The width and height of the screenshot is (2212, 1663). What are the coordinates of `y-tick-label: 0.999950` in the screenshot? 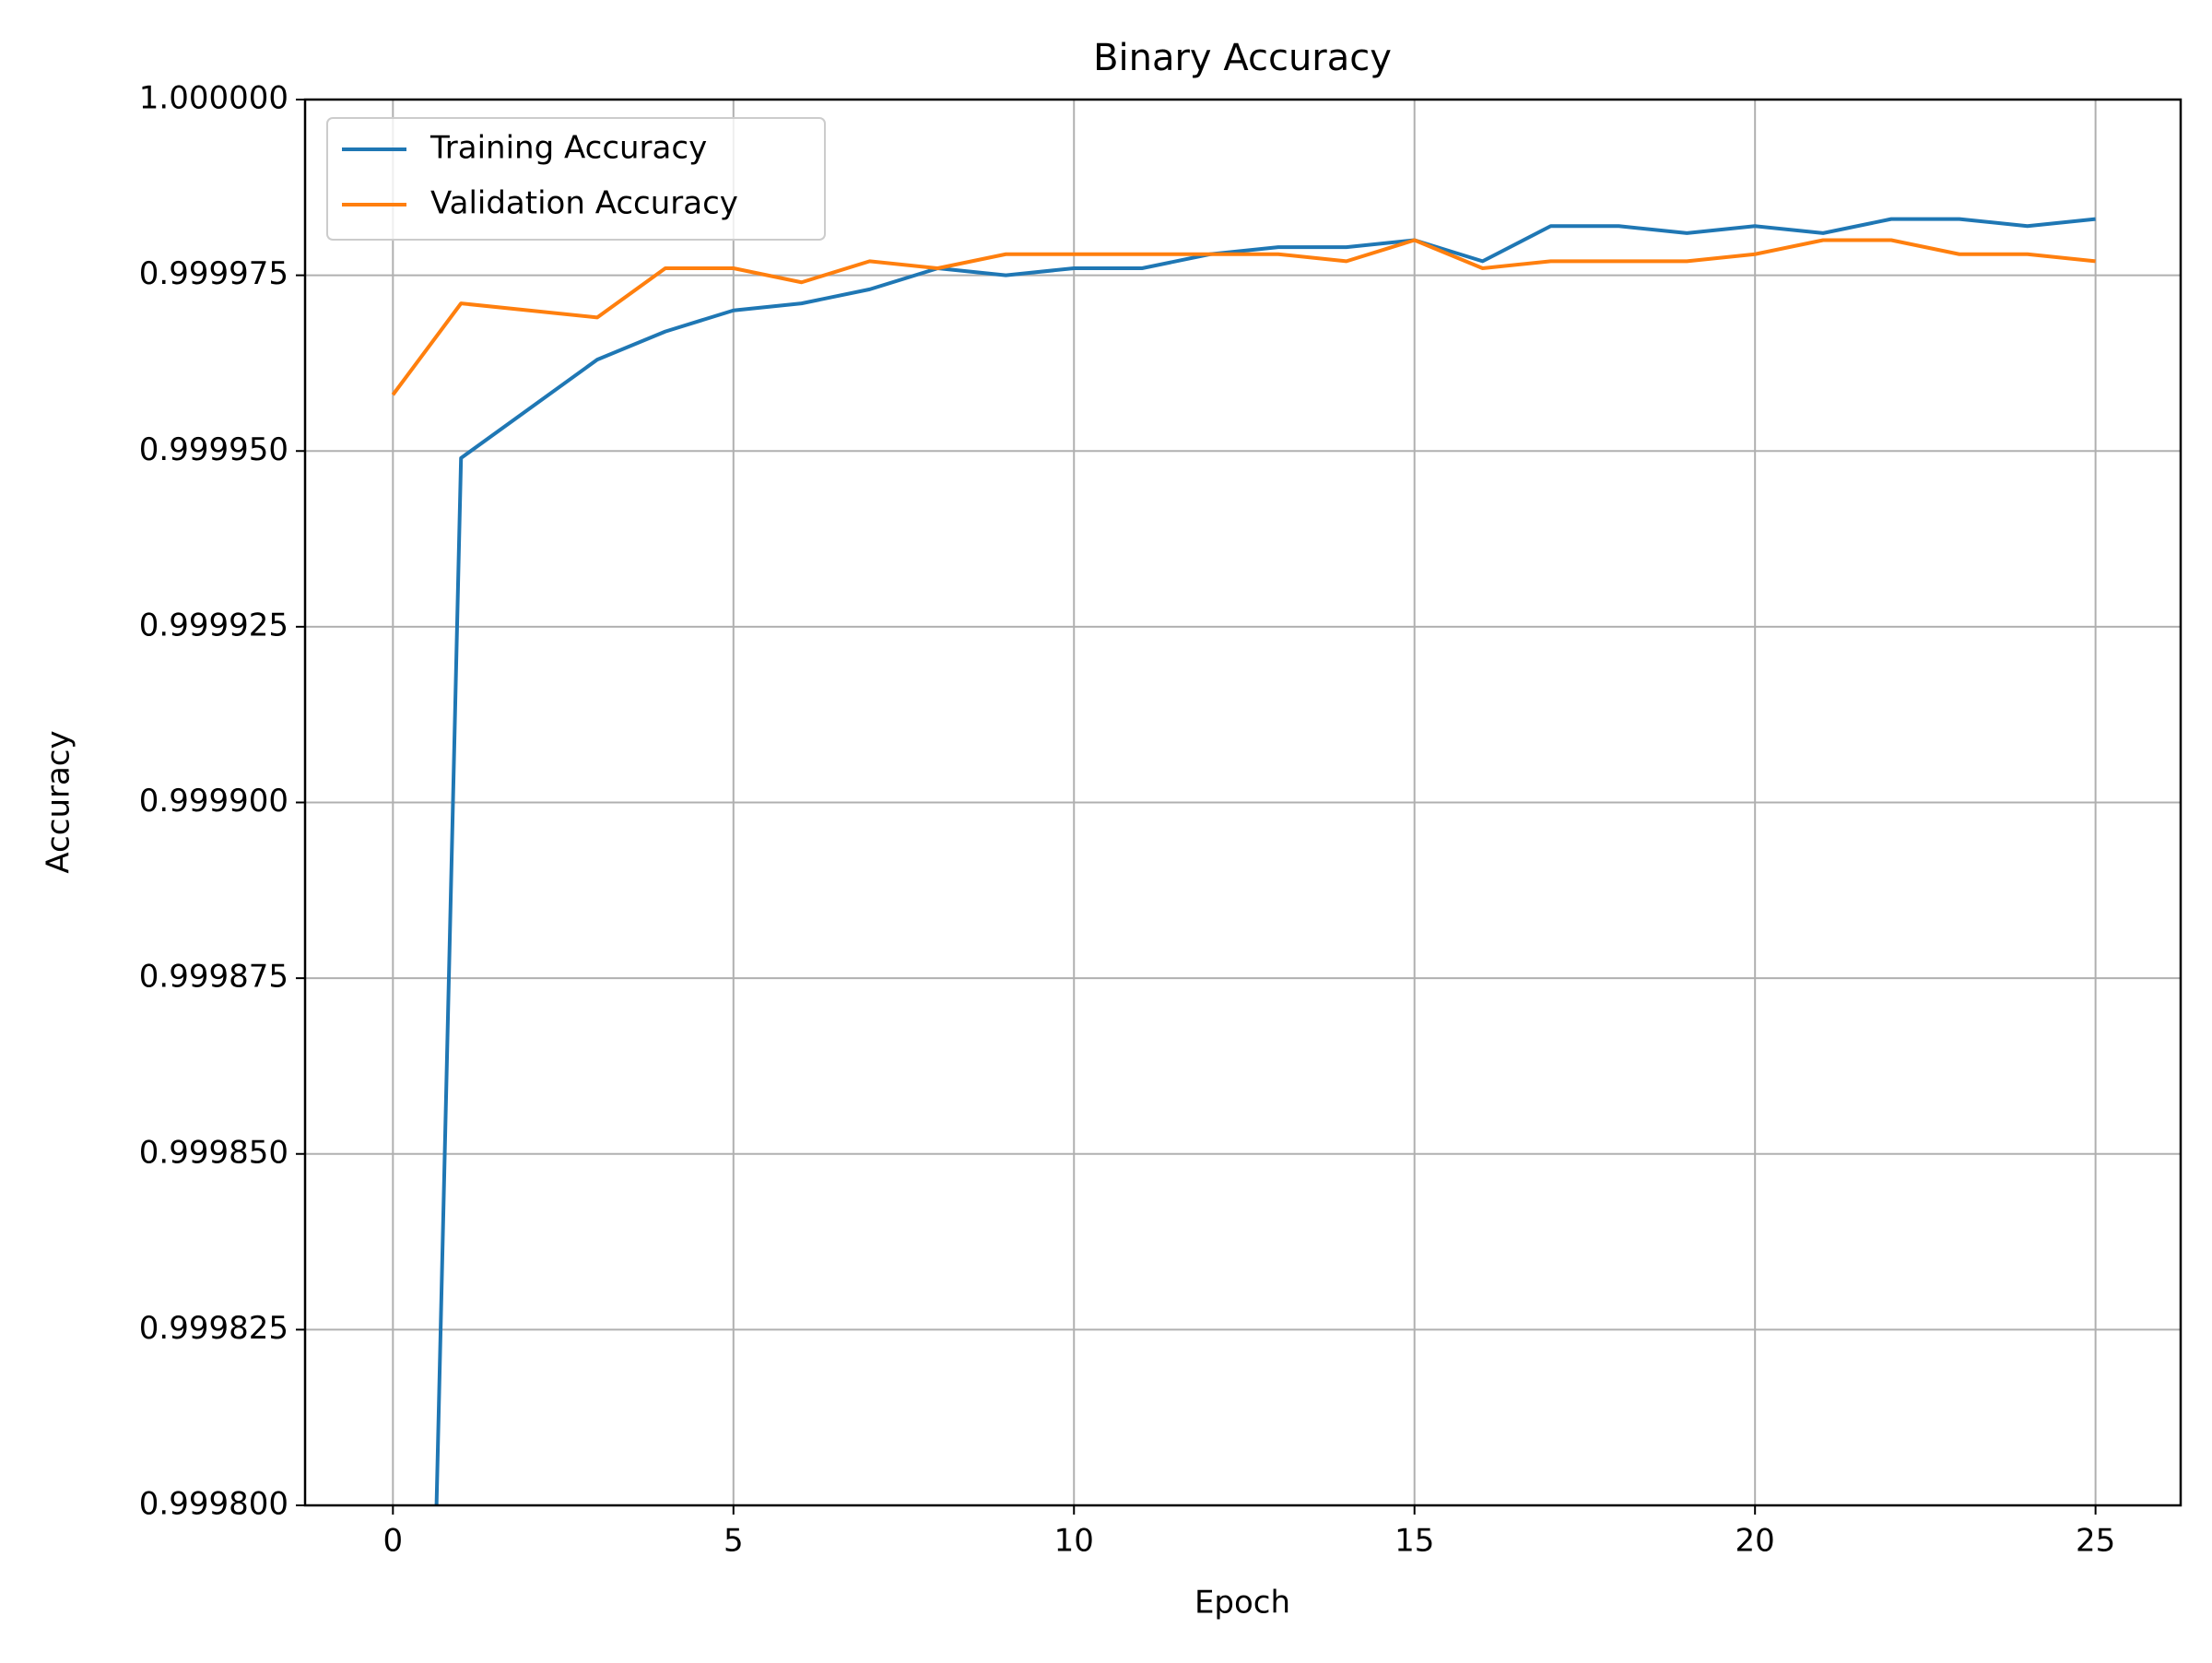 It's located at (213, 449).